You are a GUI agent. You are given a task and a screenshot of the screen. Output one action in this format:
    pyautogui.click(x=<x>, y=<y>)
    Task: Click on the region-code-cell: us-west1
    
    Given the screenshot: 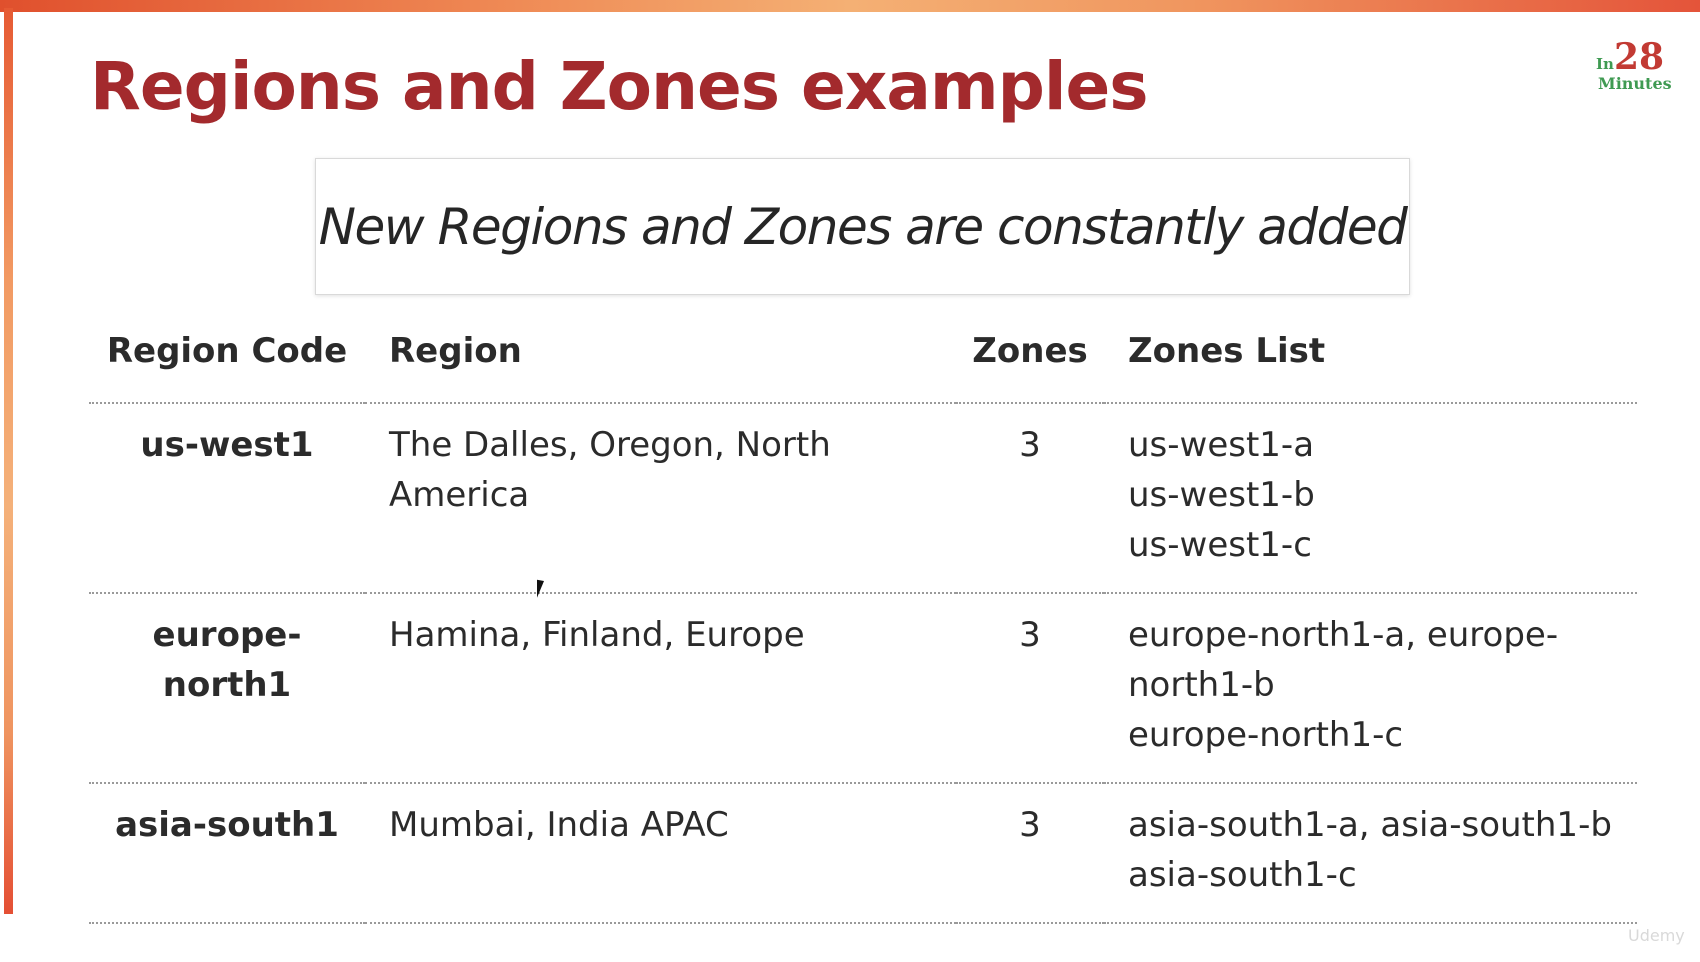 What is the action you would take?
    pyautogui.click(x=227, y=498)
    